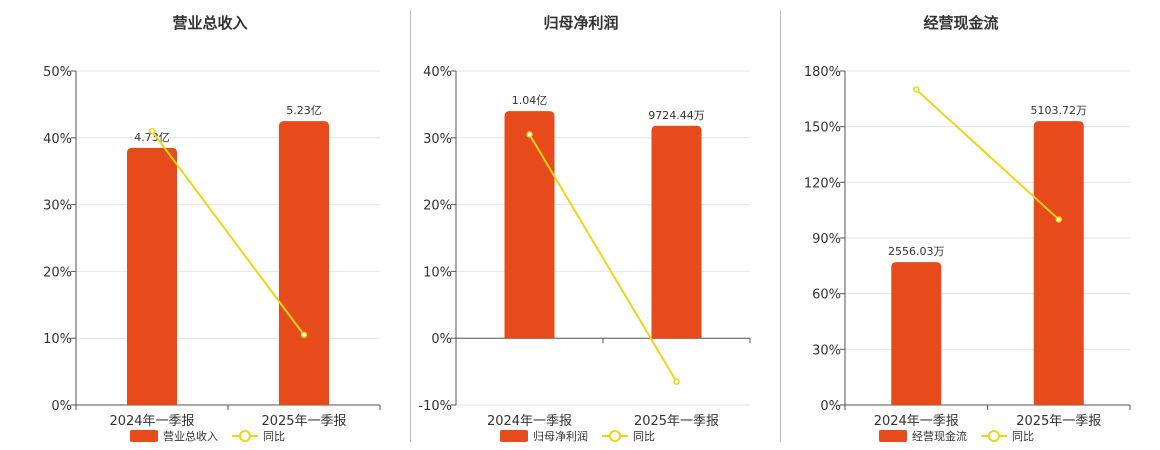 The height and width of the screenshot is (450, 1160). What do you see at coordinates (209, 23) in the screenshot?
I see `chart-title: 营业总收入` at bounding box center [209, 23].